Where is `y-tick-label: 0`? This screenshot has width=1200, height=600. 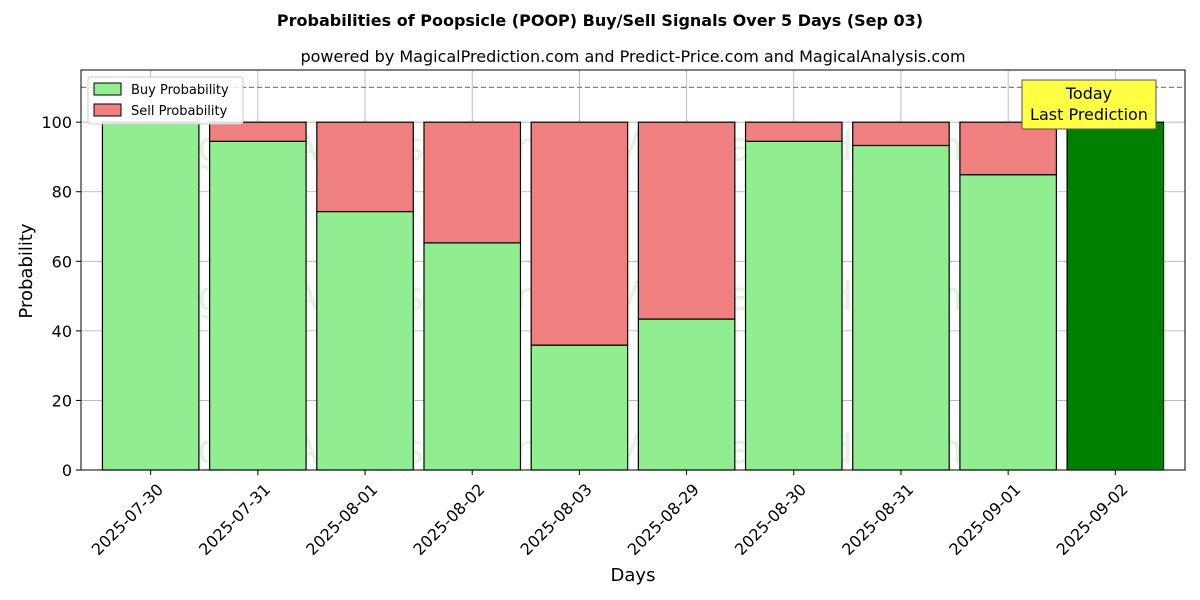
y-tick-label: 0 is located at coordinates (67, 470).